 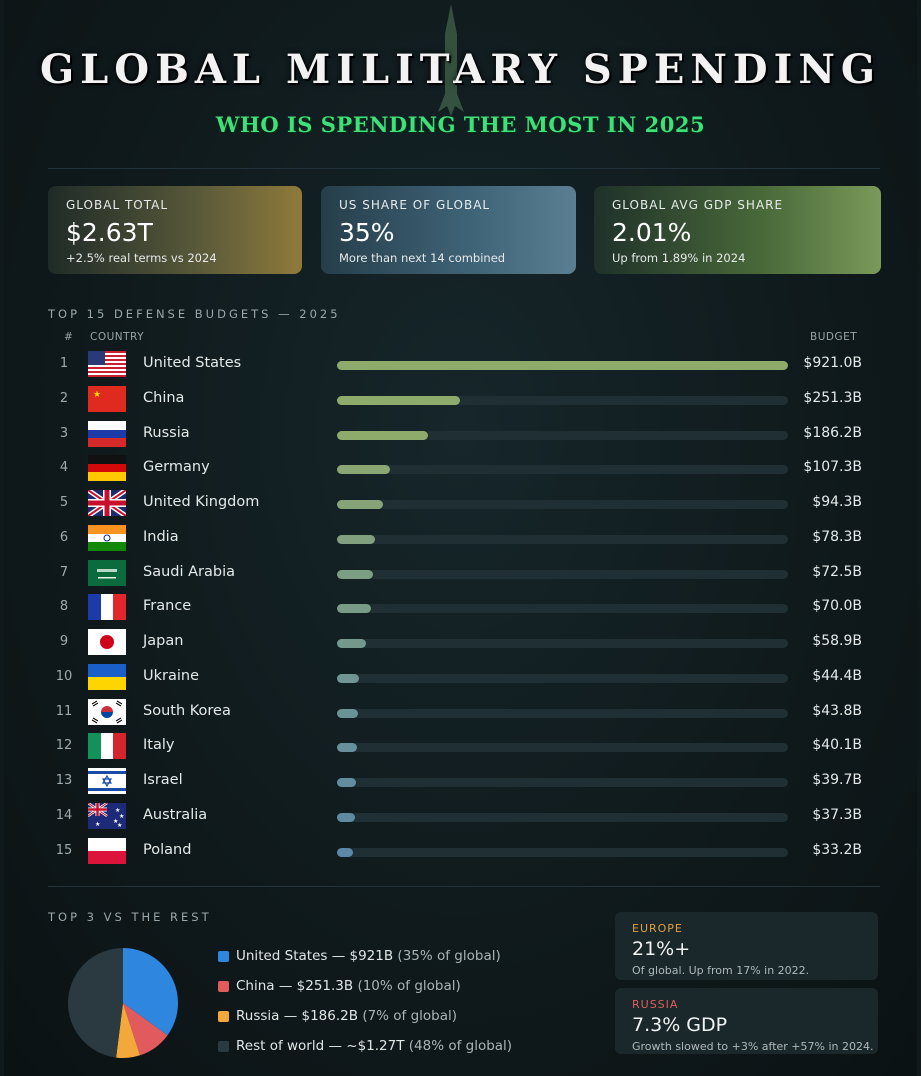 I want to click on table-row: 2 ★ China $251.3B, so click(x=460, y=400).